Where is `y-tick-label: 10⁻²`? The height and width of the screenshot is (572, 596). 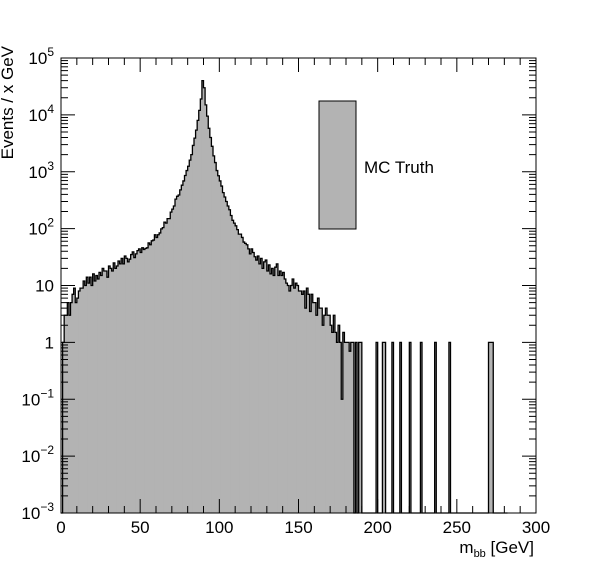
y-tick-label: 10⁻² is located at coordinates (37, 454).